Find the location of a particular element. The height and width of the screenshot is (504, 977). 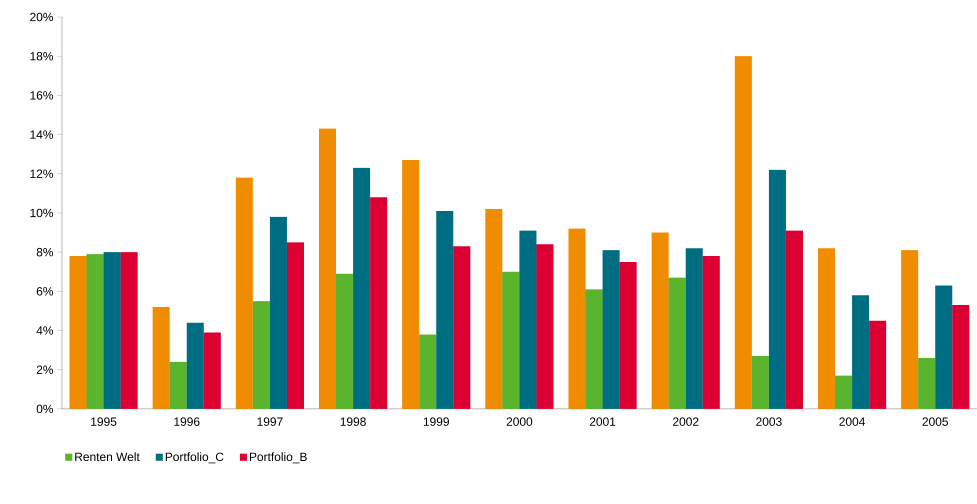

y-tick-label: 0% is located at coordinates (45, 409).